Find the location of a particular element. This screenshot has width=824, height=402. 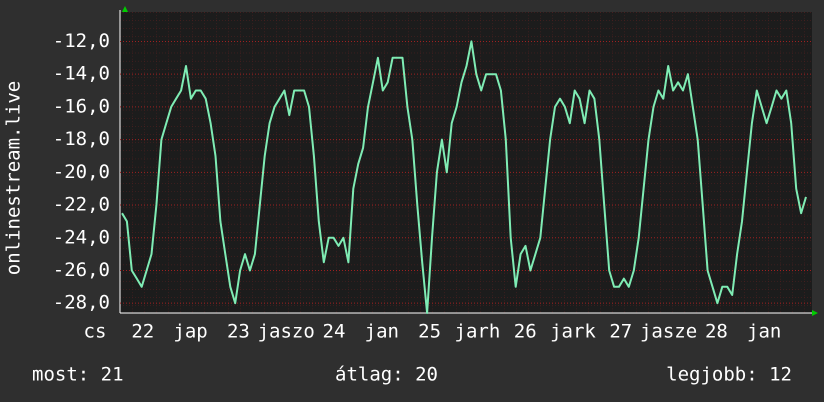

x-tick-label: jap is located at coordinates (190, 332).